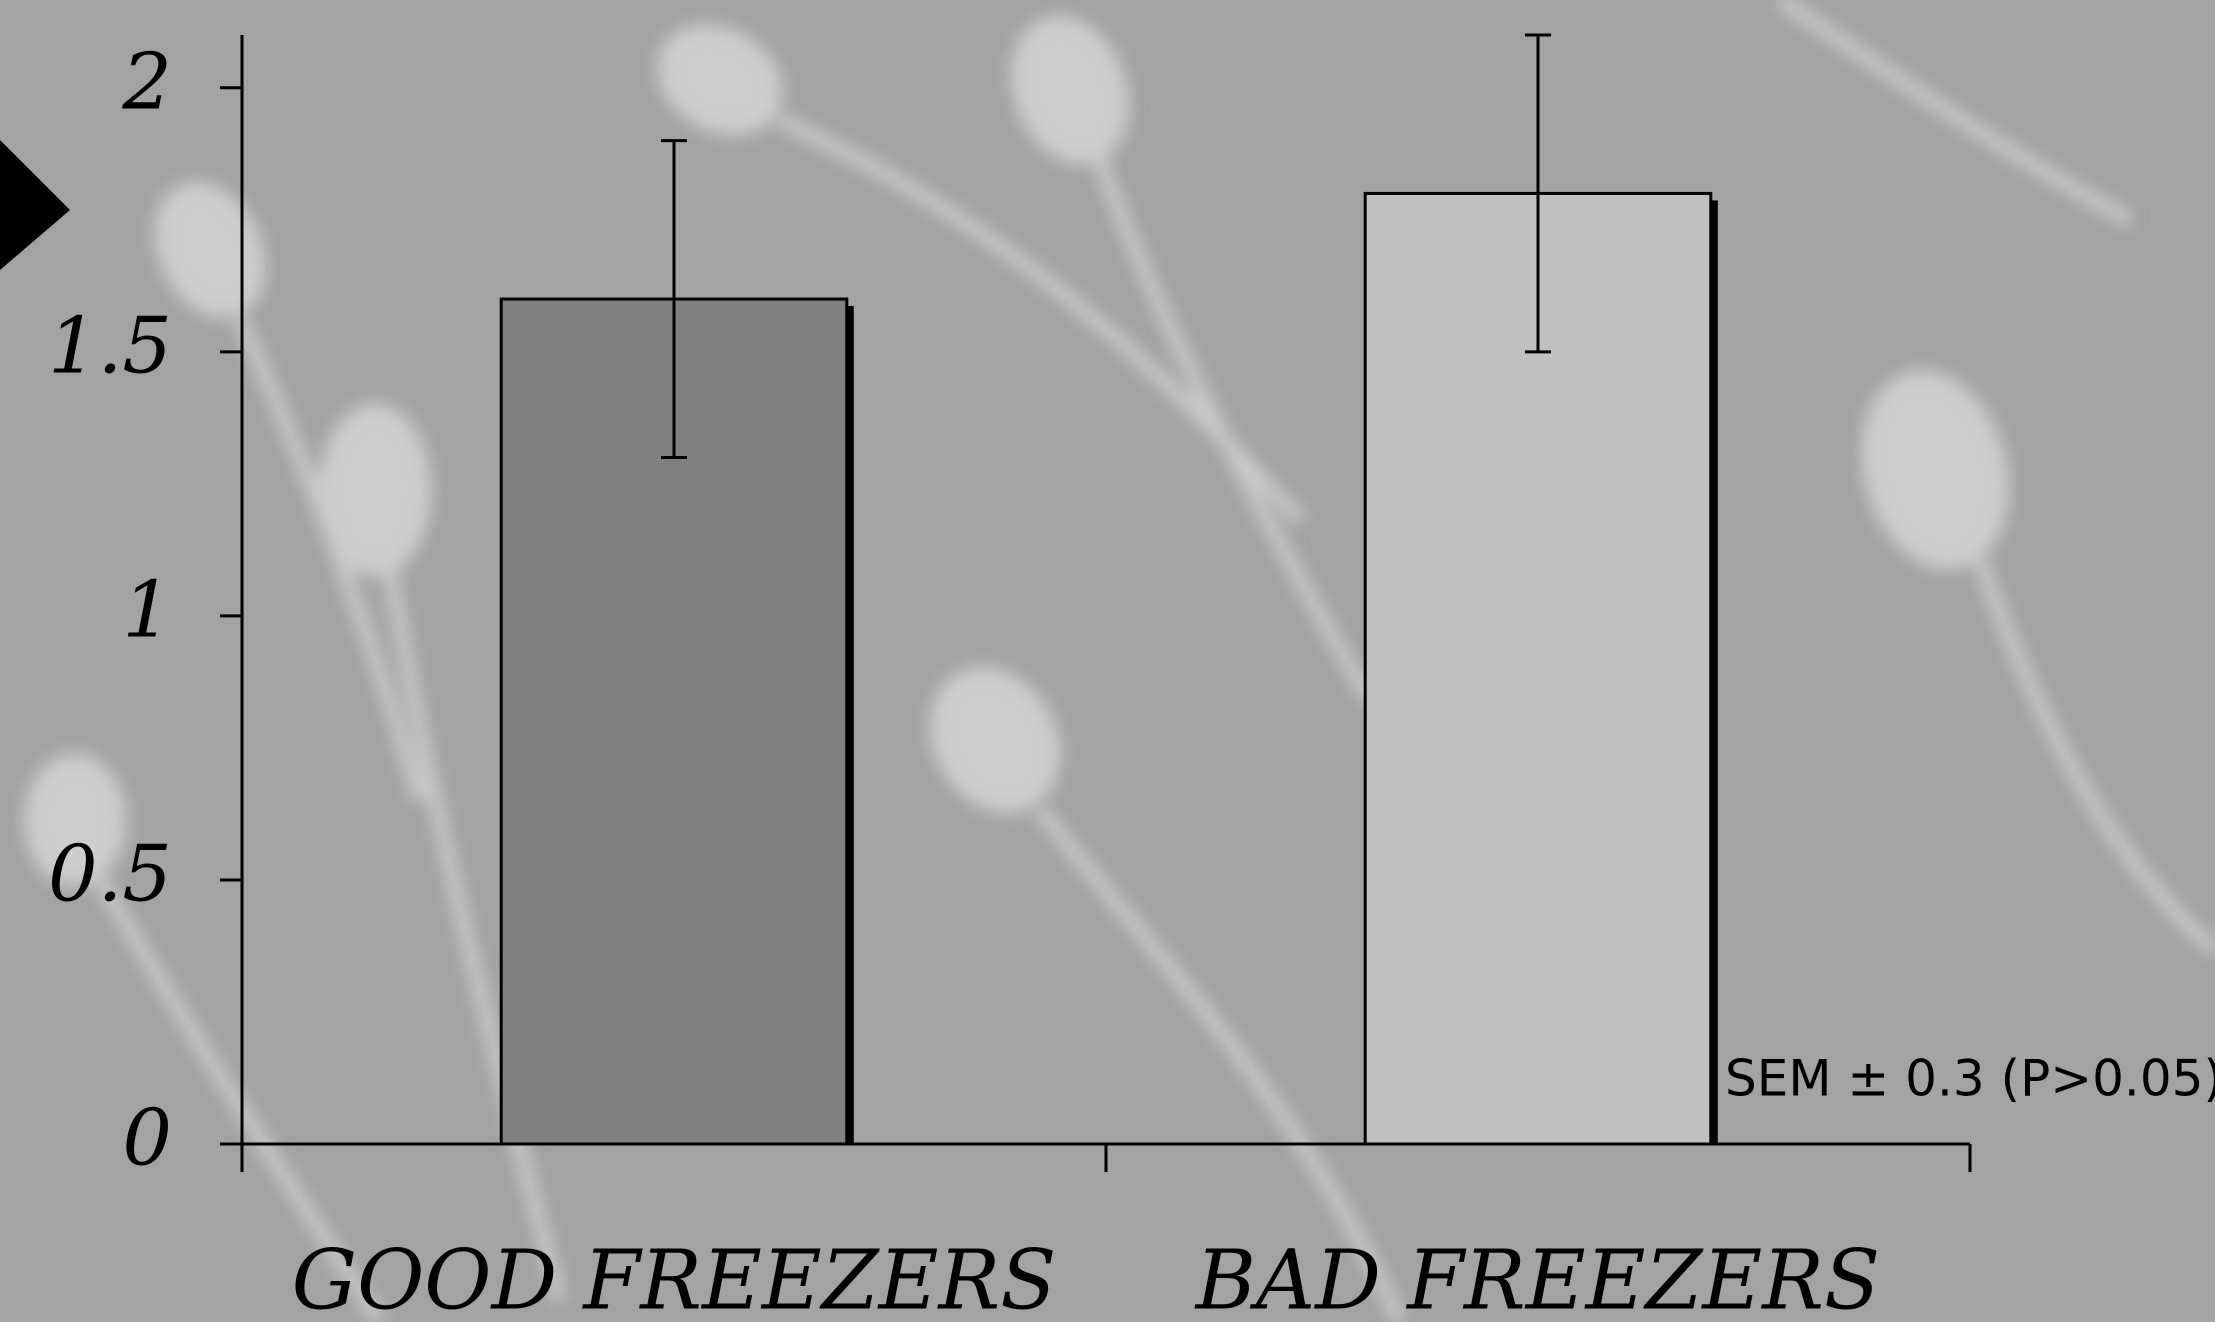 This screenshot has width=2215, height=1322. What do you see at coordinates (147, 1139) in the screenshot?
I see `y-tick-label: 0` at bounding box center [147, 1139].